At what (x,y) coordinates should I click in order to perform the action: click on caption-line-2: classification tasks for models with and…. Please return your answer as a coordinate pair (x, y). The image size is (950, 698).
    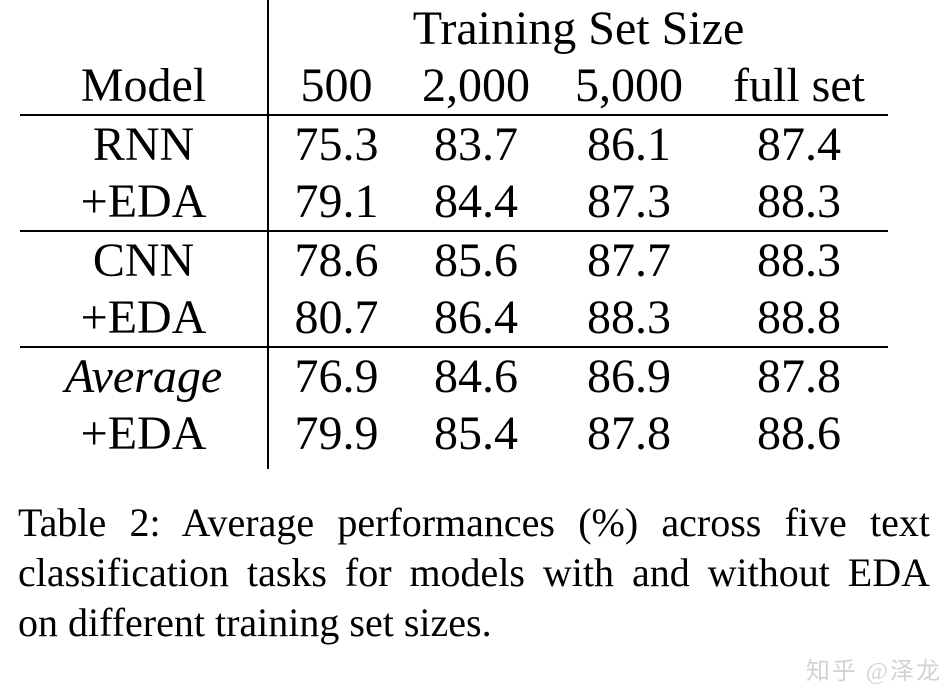
    Looking at the image, I should click on (474, 572).